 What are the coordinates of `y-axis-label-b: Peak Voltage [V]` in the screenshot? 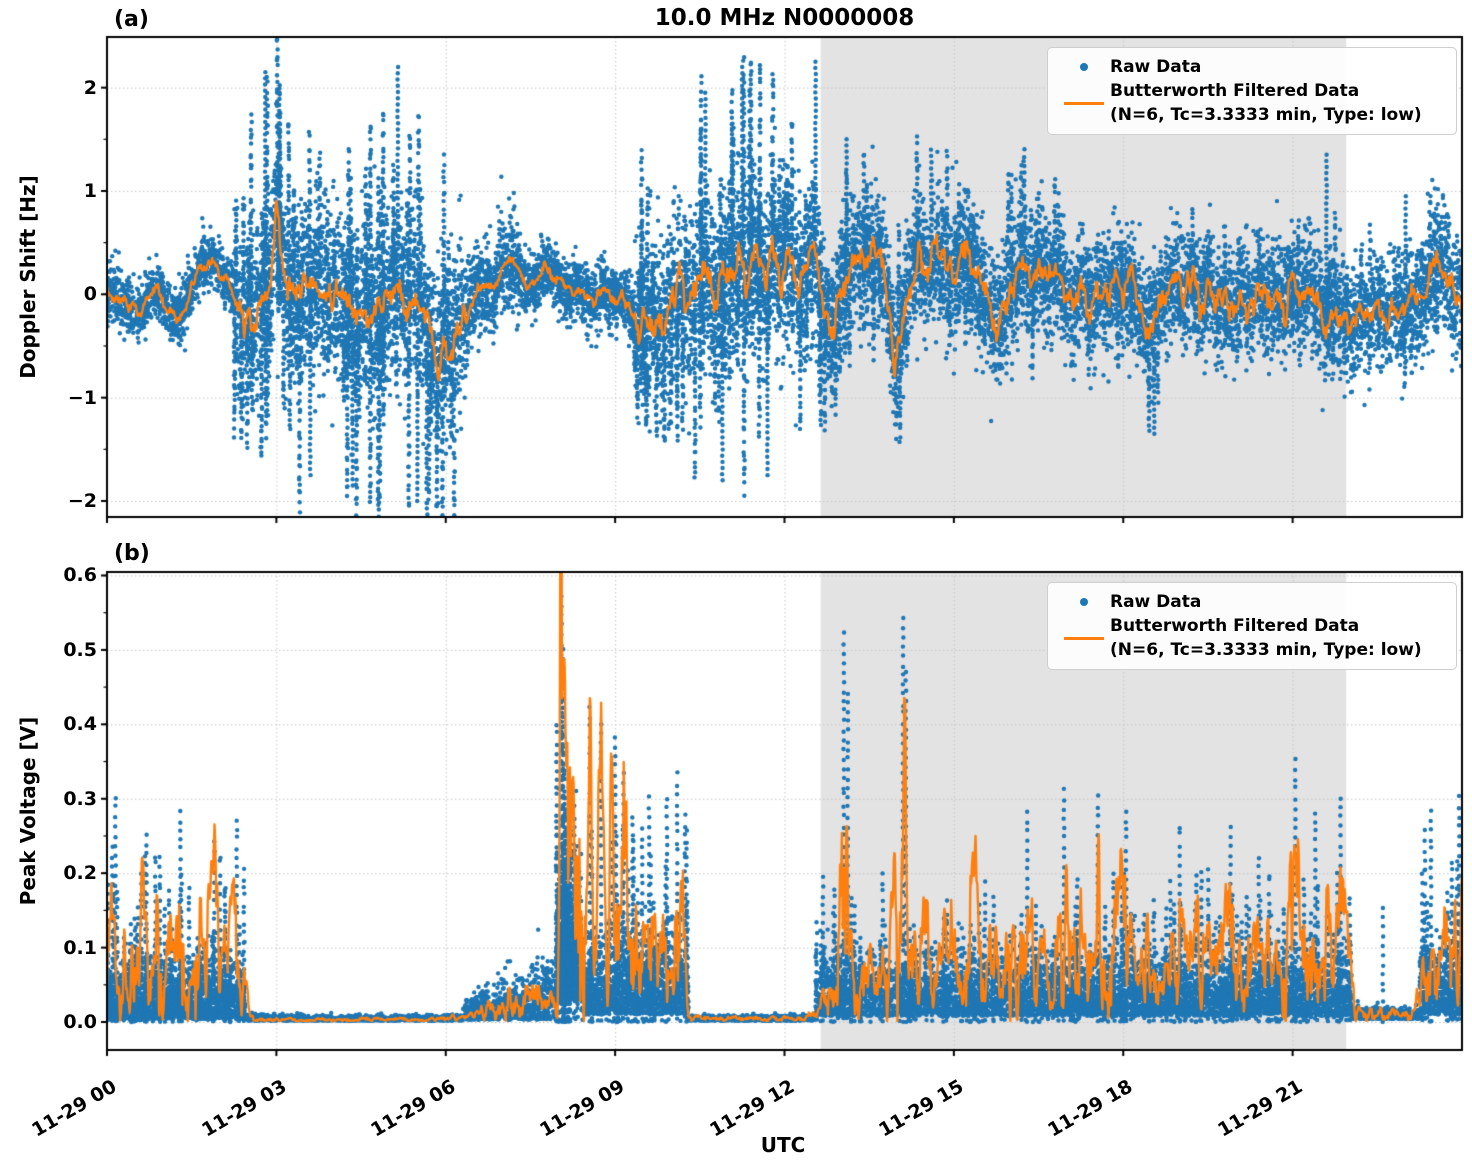 It's located at (28, 811).